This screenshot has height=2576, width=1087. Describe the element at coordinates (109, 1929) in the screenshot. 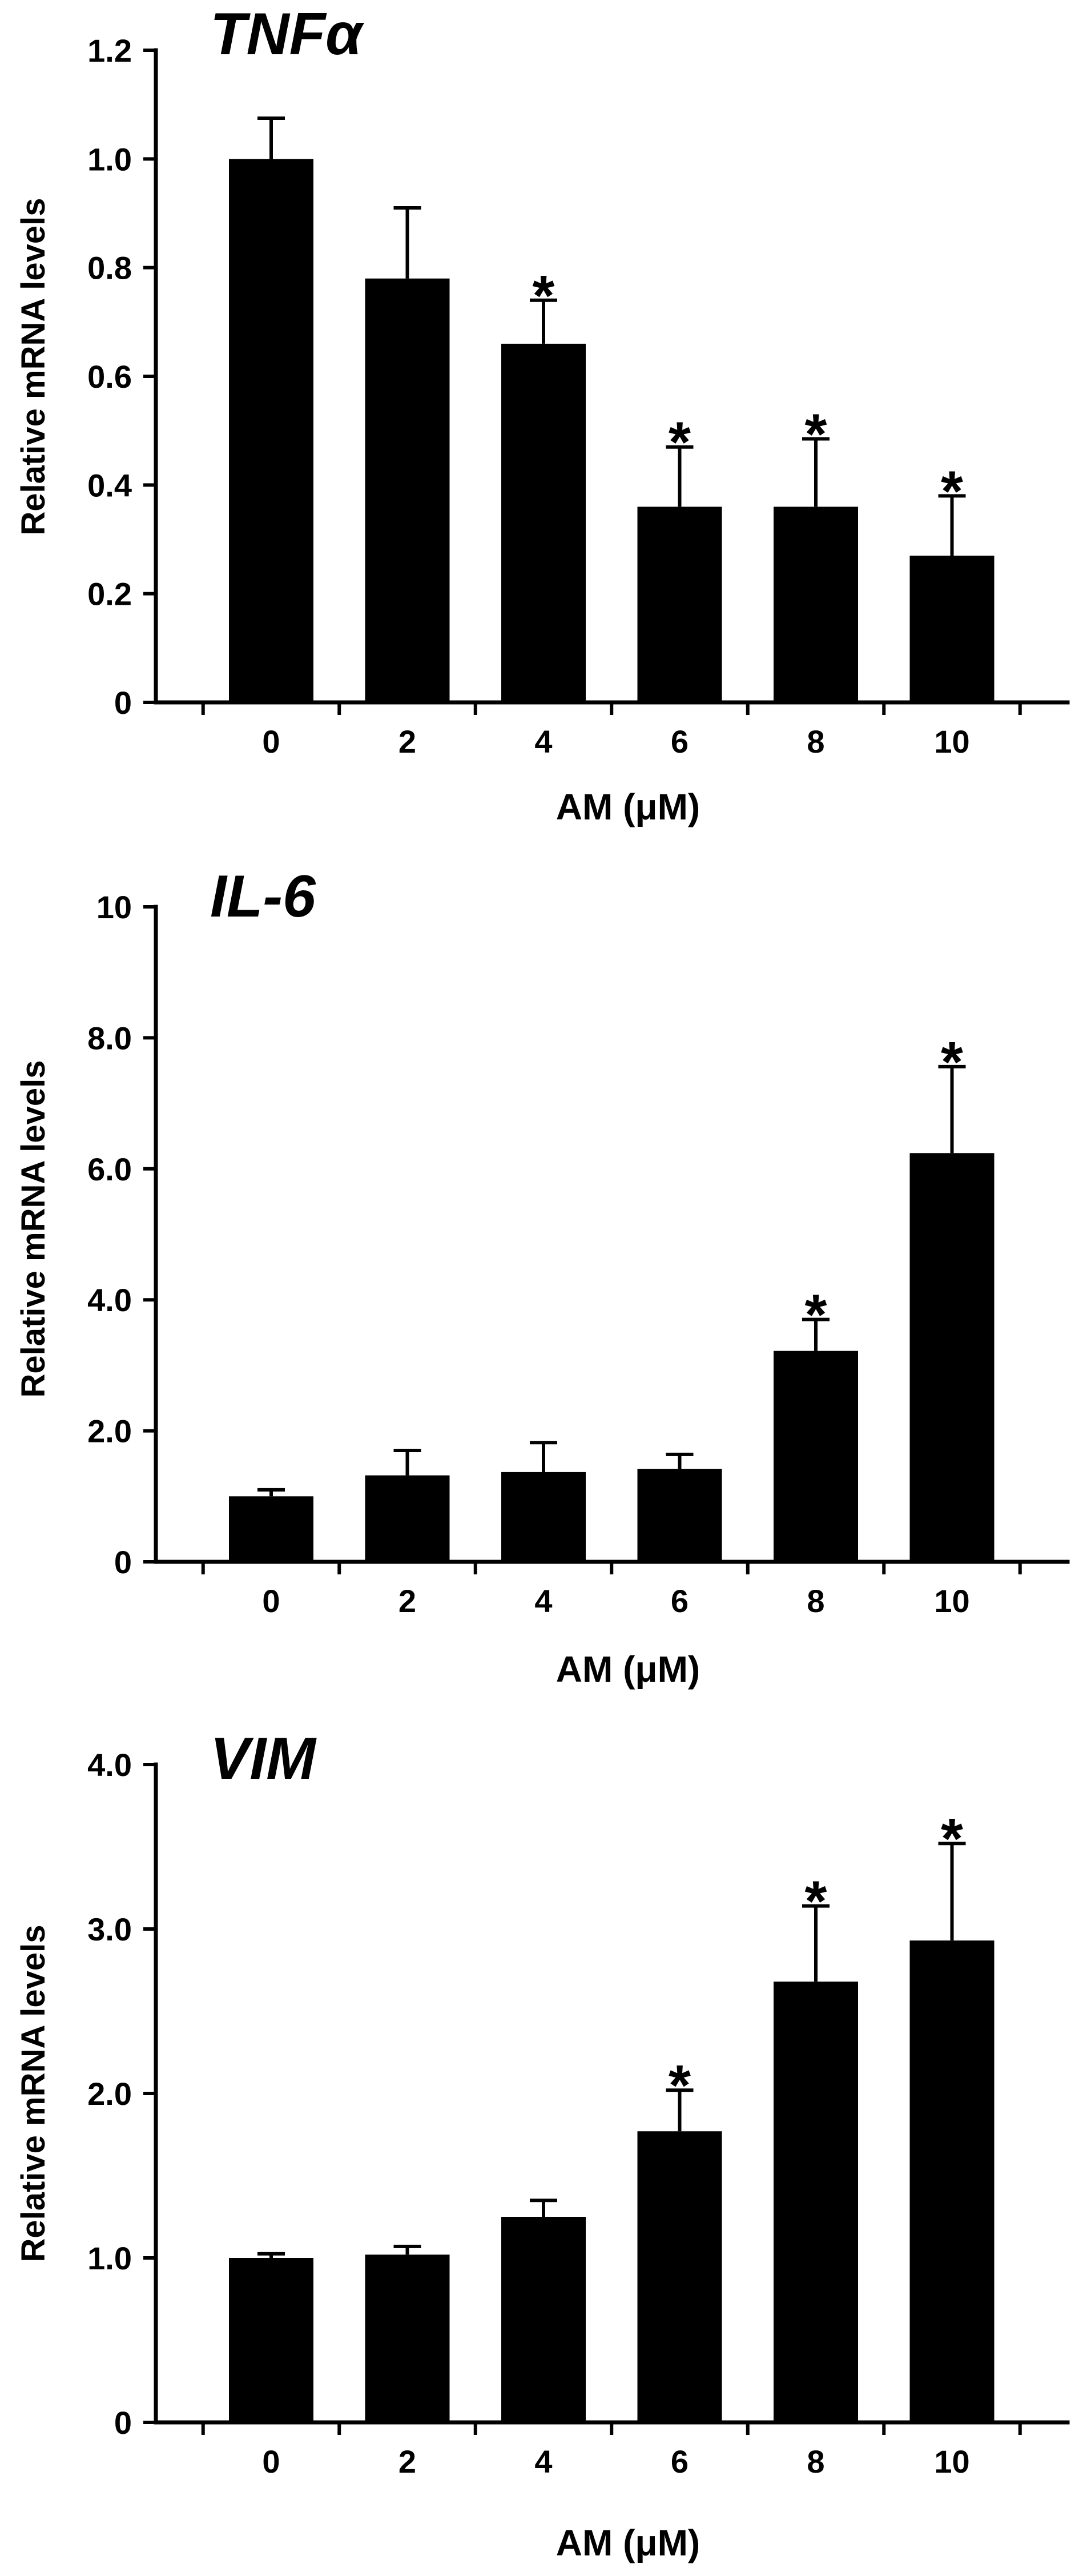

I see `y-tick-label: 3.0` at that location.